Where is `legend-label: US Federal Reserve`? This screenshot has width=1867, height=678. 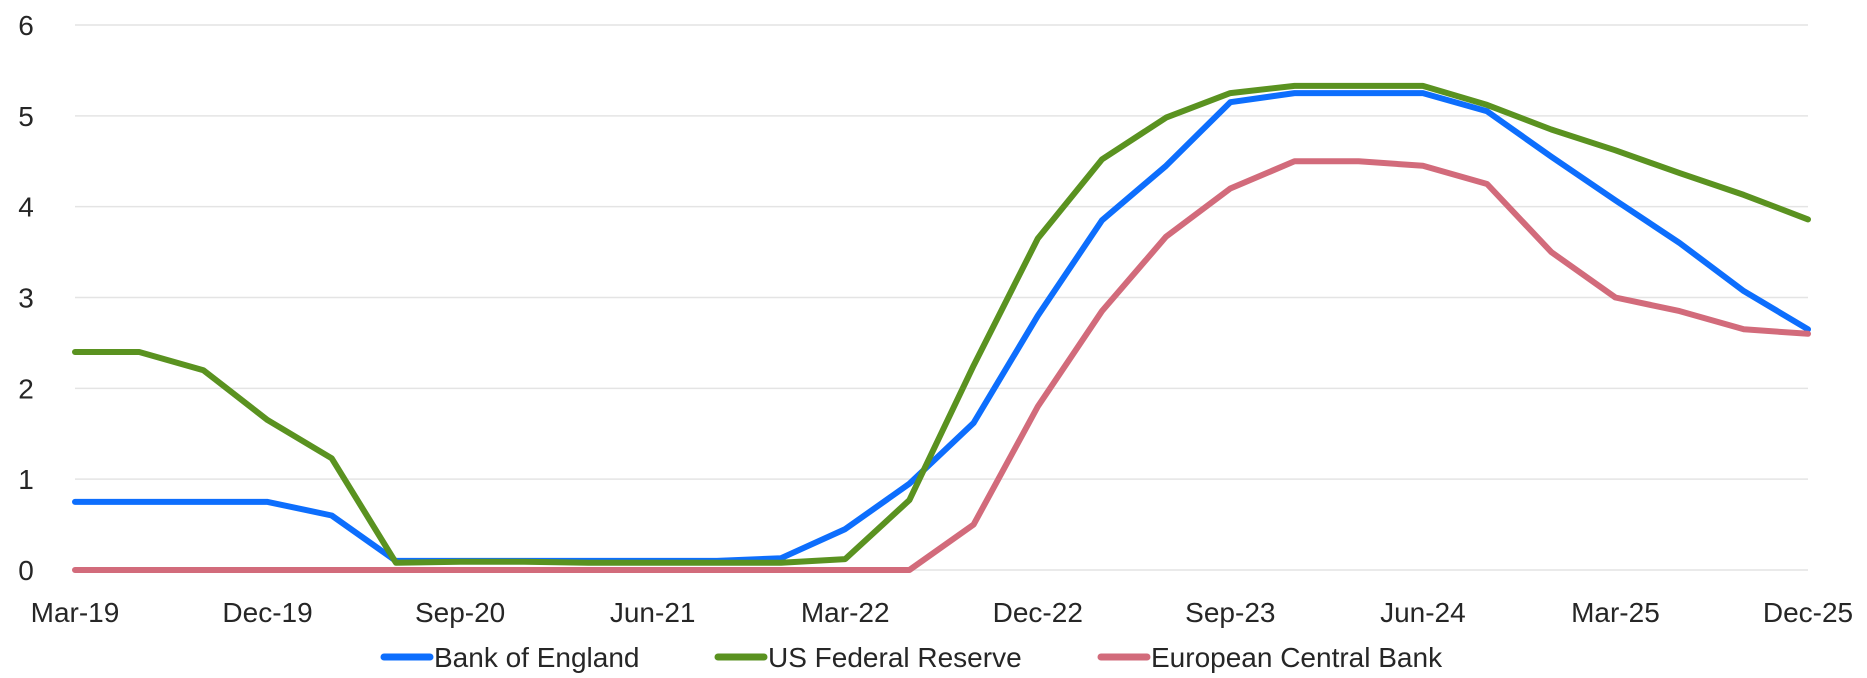
legend-label: US Federal Reserve is located at coordinates (895, 657).